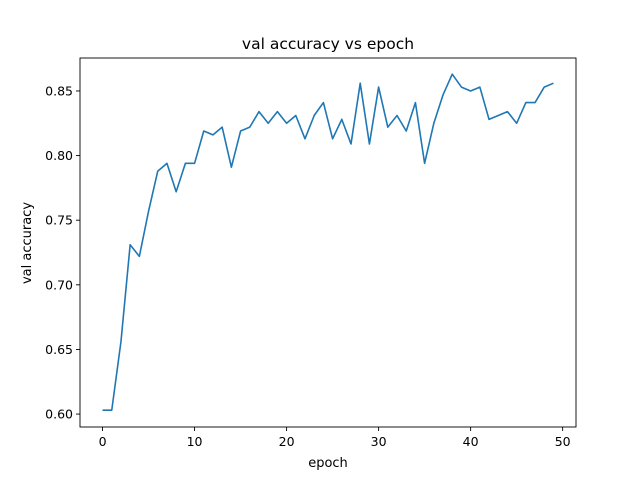 The image size is (640, 480). Describe the element at coordinates (59, 220) in the screenshot. I see `y-tick-label: 0.75` at that location.